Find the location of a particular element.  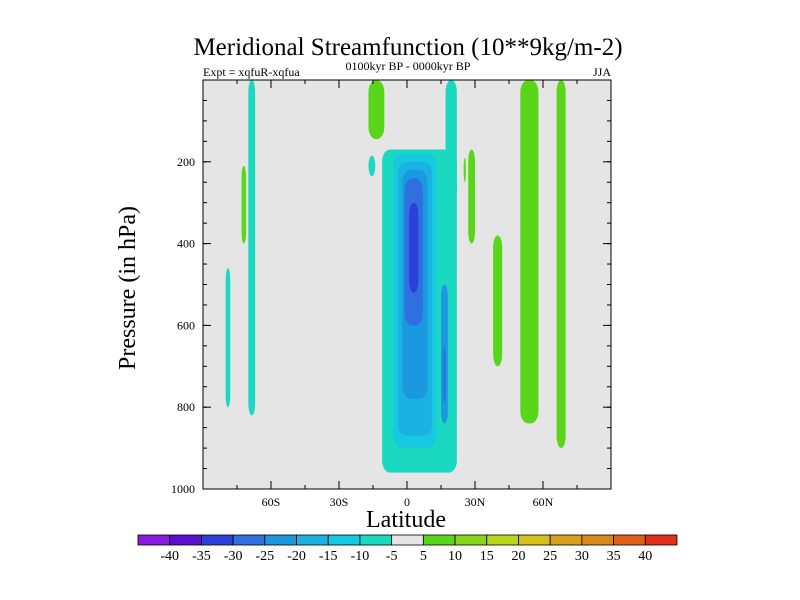

colorbar-label: 20 is located at coordinates (518, 556).